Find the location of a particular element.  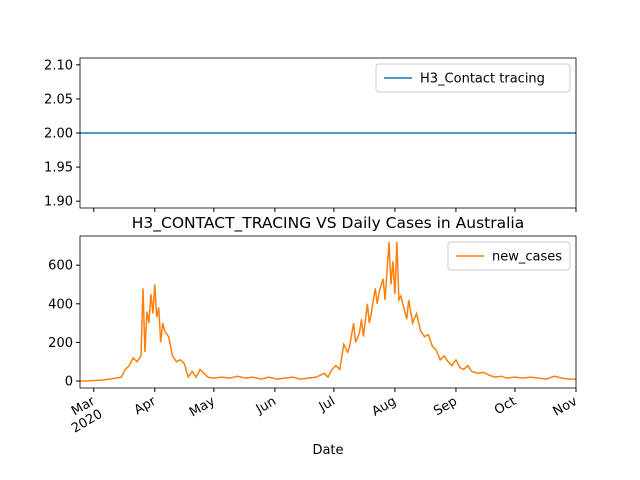

y-tick-label: 2.10 is located at coordinates (58, 65).